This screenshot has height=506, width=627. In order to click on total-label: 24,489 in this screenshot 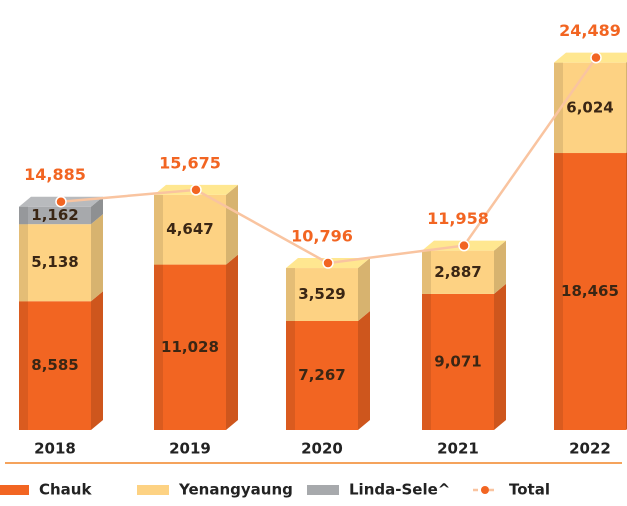, I will do `click(590, 30)`.